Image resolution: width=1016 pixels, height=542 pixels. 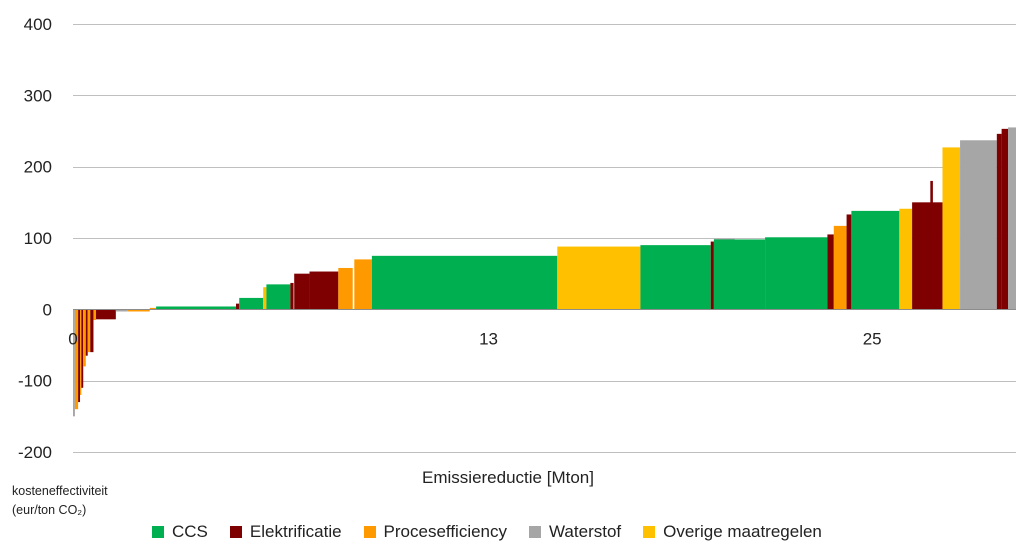 What do you see at coordinates (508, 477) in the screenshot?
I see `x-axis-label: Emissiereductie [Mton]` at bounding box center [508, 477].